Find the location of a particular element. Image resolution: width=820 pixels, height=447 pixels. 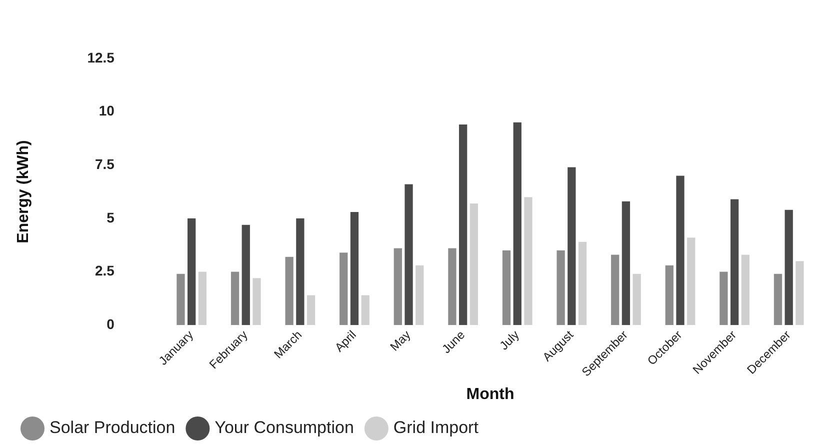

y-tick-label: 7.5 is located at coordinates (104, 164).